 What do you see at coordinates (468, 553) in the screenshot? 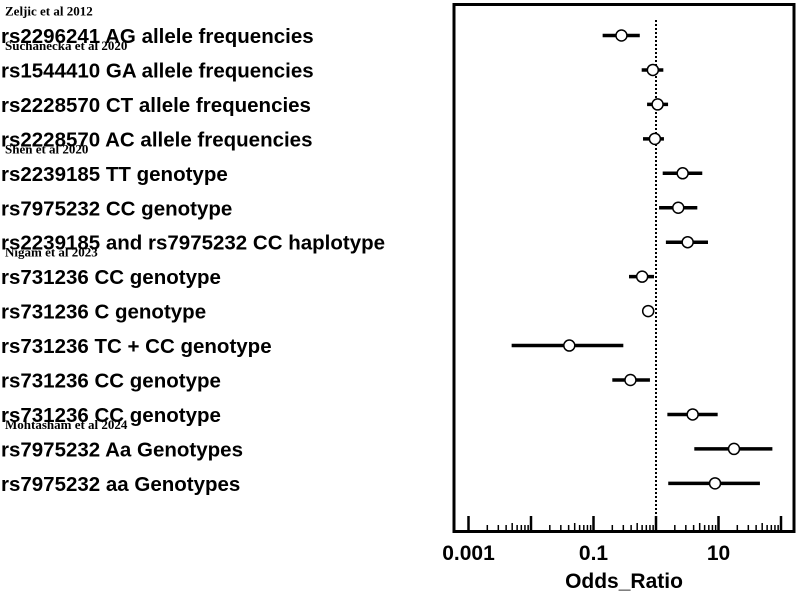
I see `x-tick-label: 0.001` at bounding box center [468, 553].